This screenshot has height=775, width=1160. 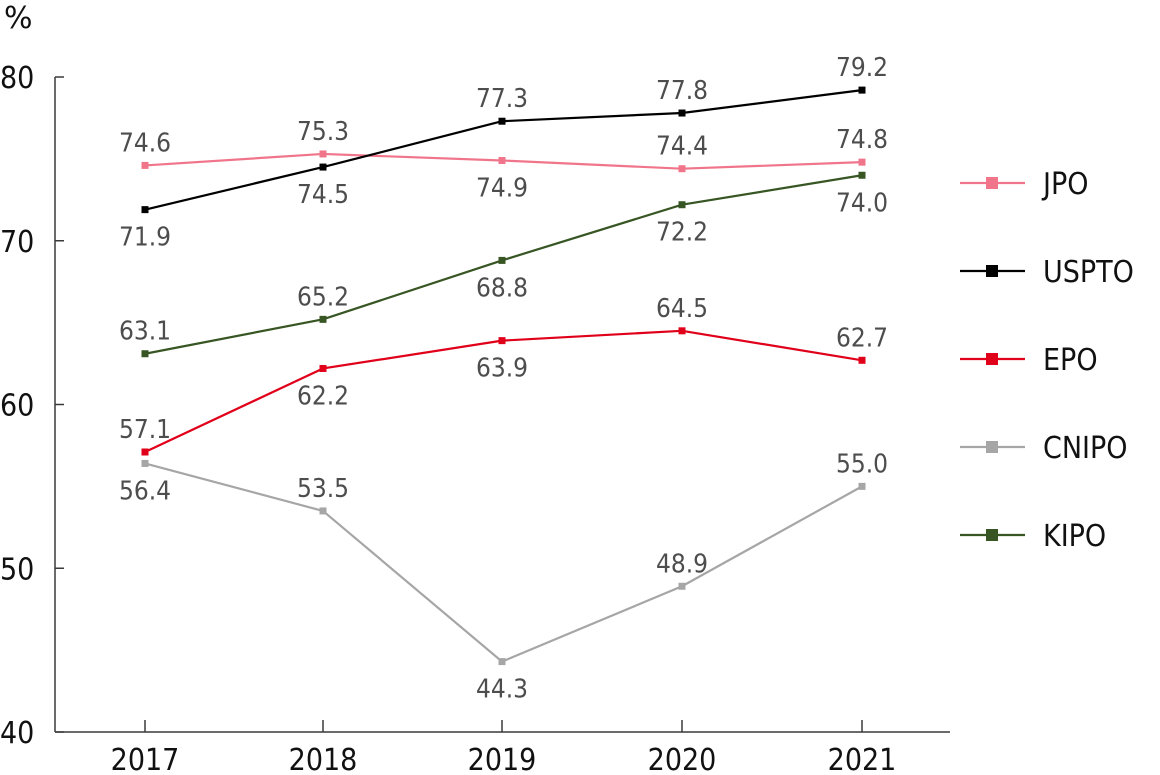 I want to click on y-tick-label: 80, so click(x=17, y=78).